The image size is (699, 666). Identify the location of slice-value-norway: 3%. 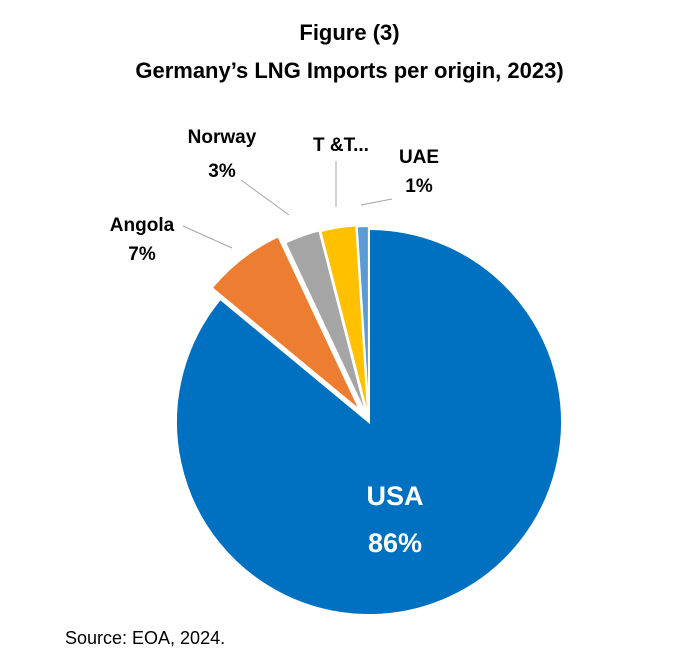
(222, 171).